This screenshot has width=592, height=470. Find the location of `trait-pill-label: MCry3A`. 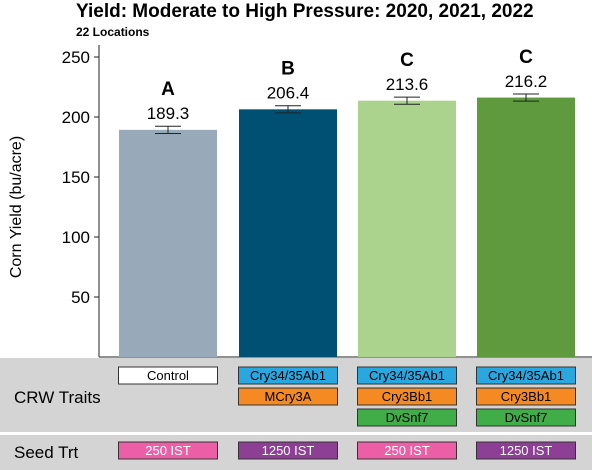

trait-pill-label: MCry3A is located at coordinates (288, 396).